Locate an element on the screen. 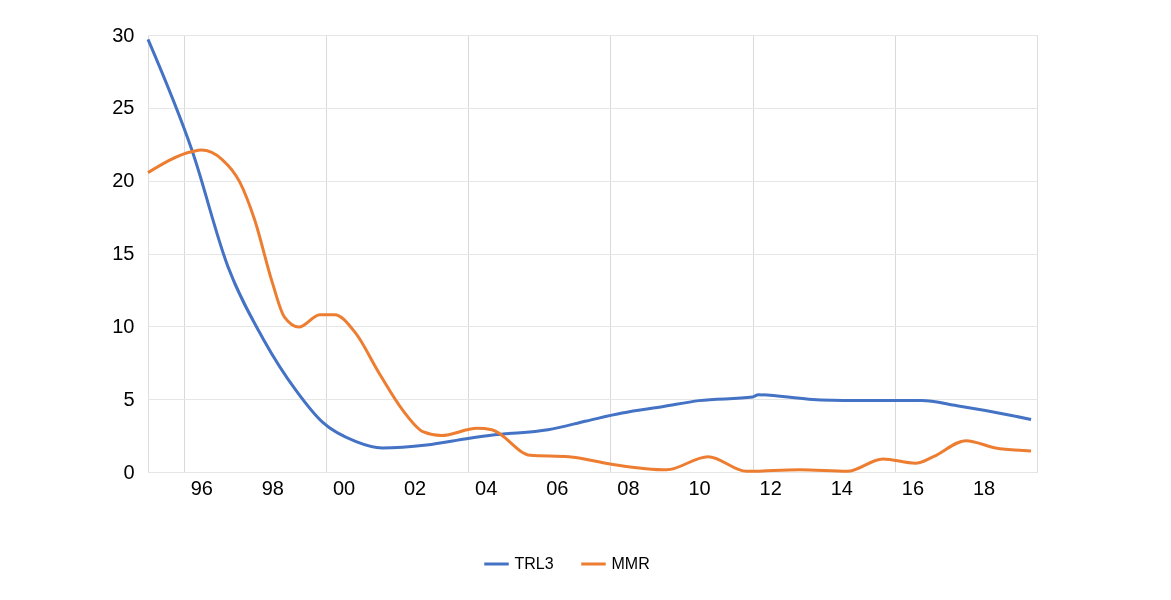  x-tick-label: 10 is located at coordinates (699, 487).